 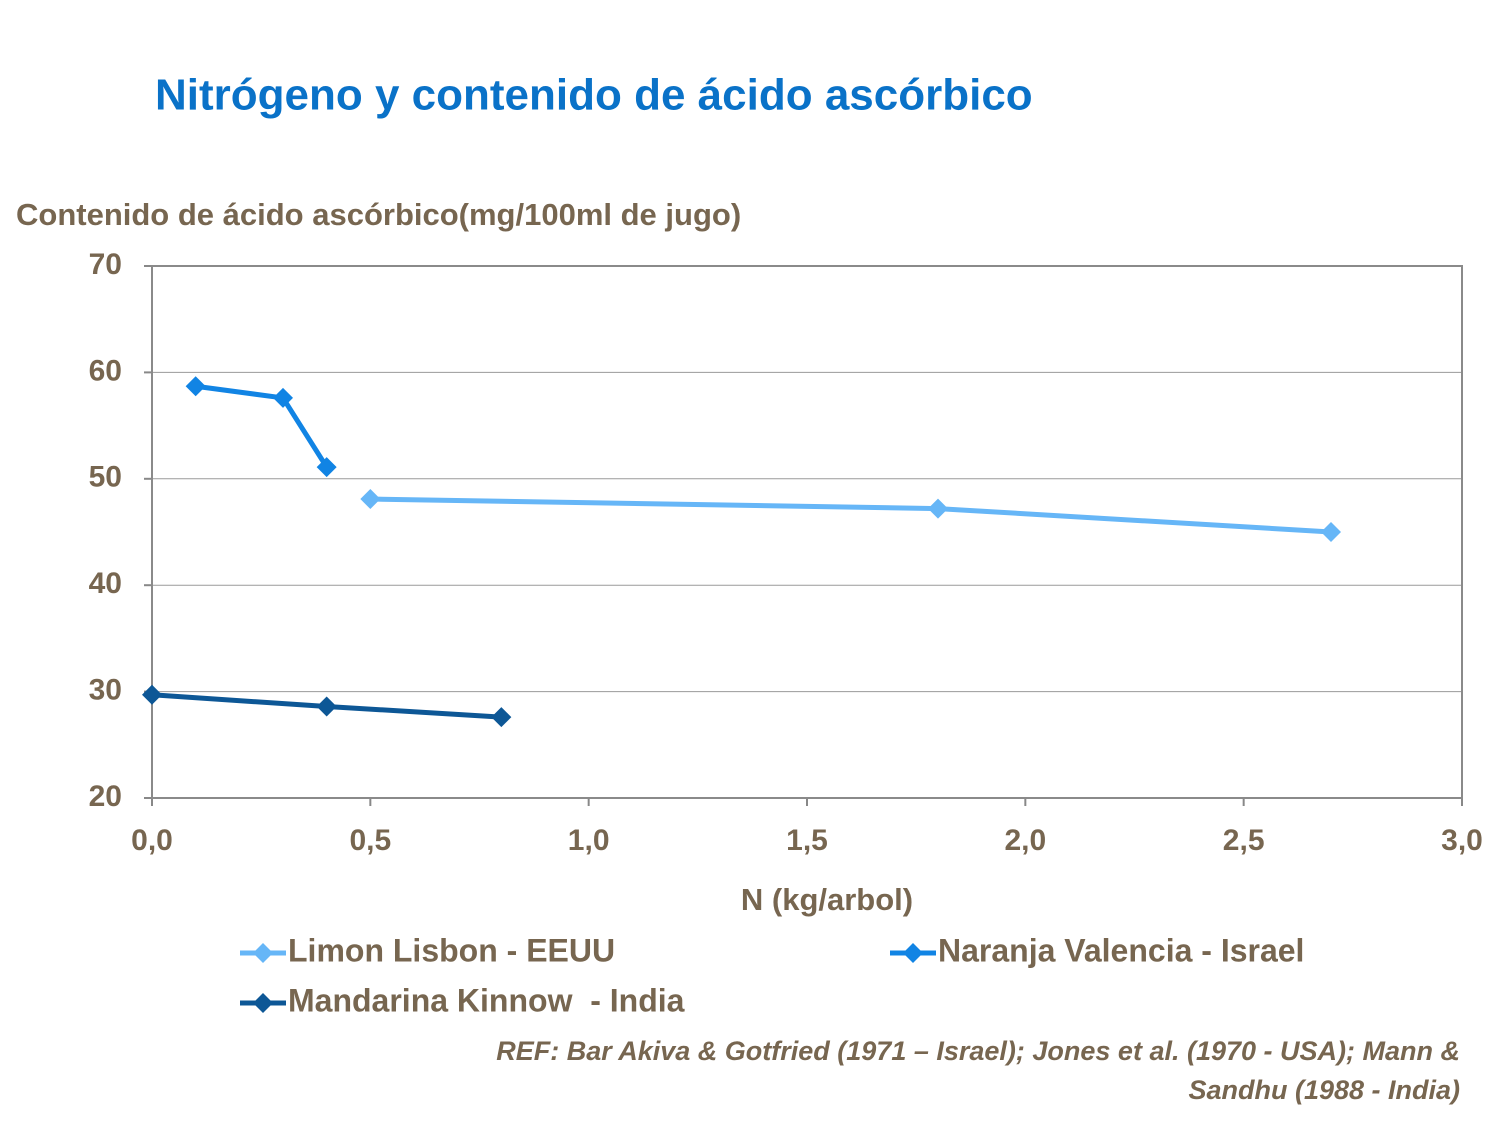 What do you see at coordinates (594, 95) in the screenshot?
I see `chart-title: Nitrógeno y contenido de ácido ascórbico` at bounding box center [594, 95].